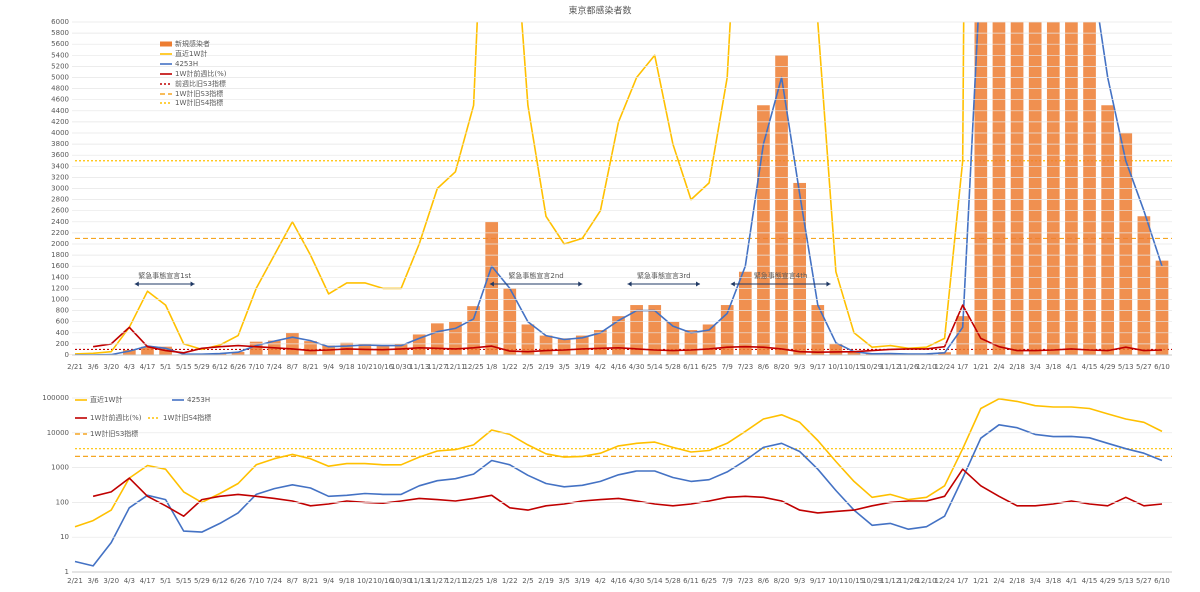 The width and height of the screenshot is (1200, 592). I want to click on legend-label: 1W計旧S4指標, so click(187, 417).